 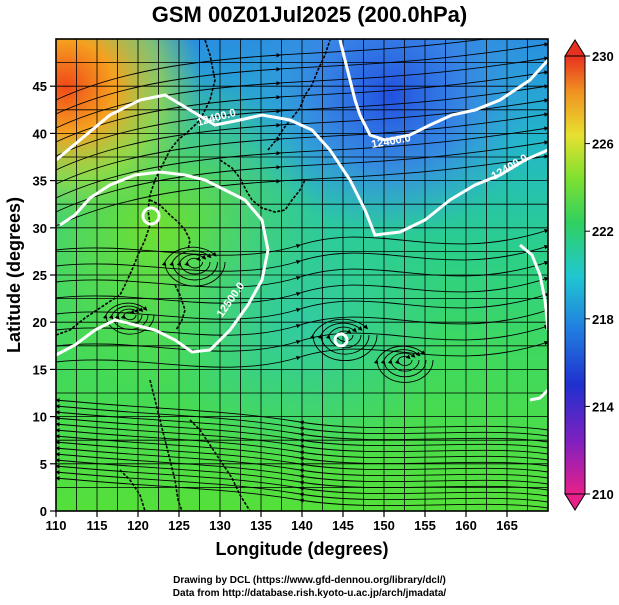 I want to click on x-tick-label: 160, so click(x=466, y=525).